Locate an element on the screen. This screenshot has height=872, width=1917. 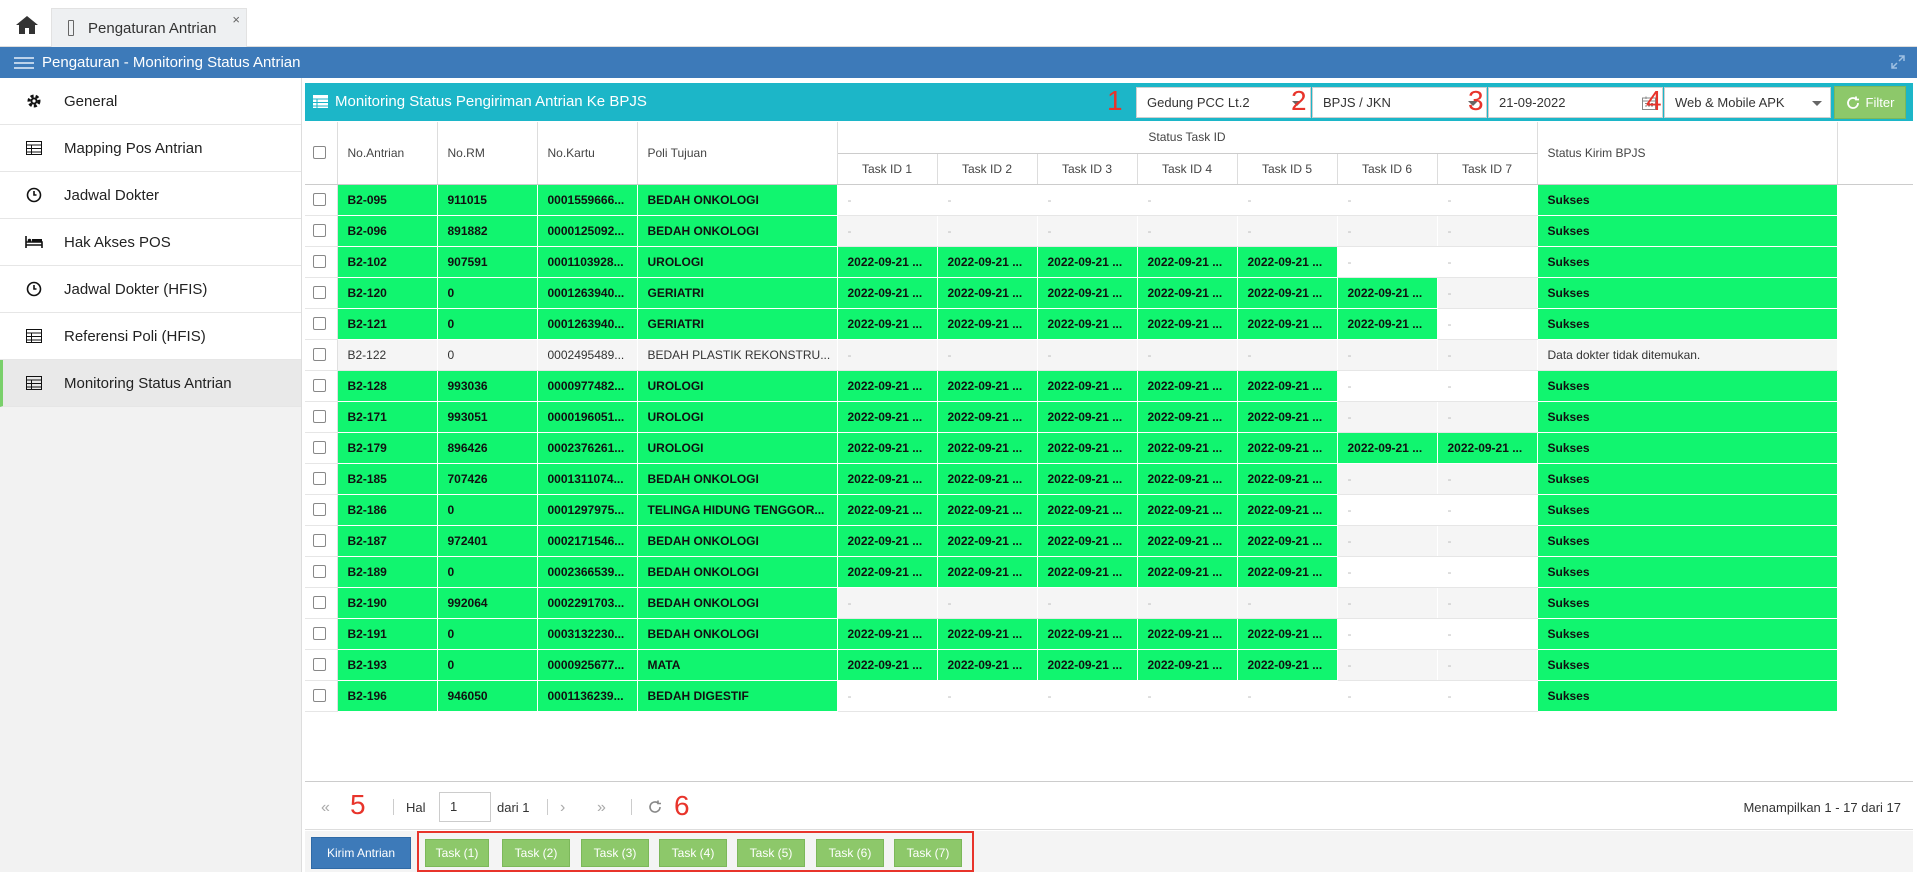
source-select: Web & Mobile APK is located at coordinates (1747, 102).